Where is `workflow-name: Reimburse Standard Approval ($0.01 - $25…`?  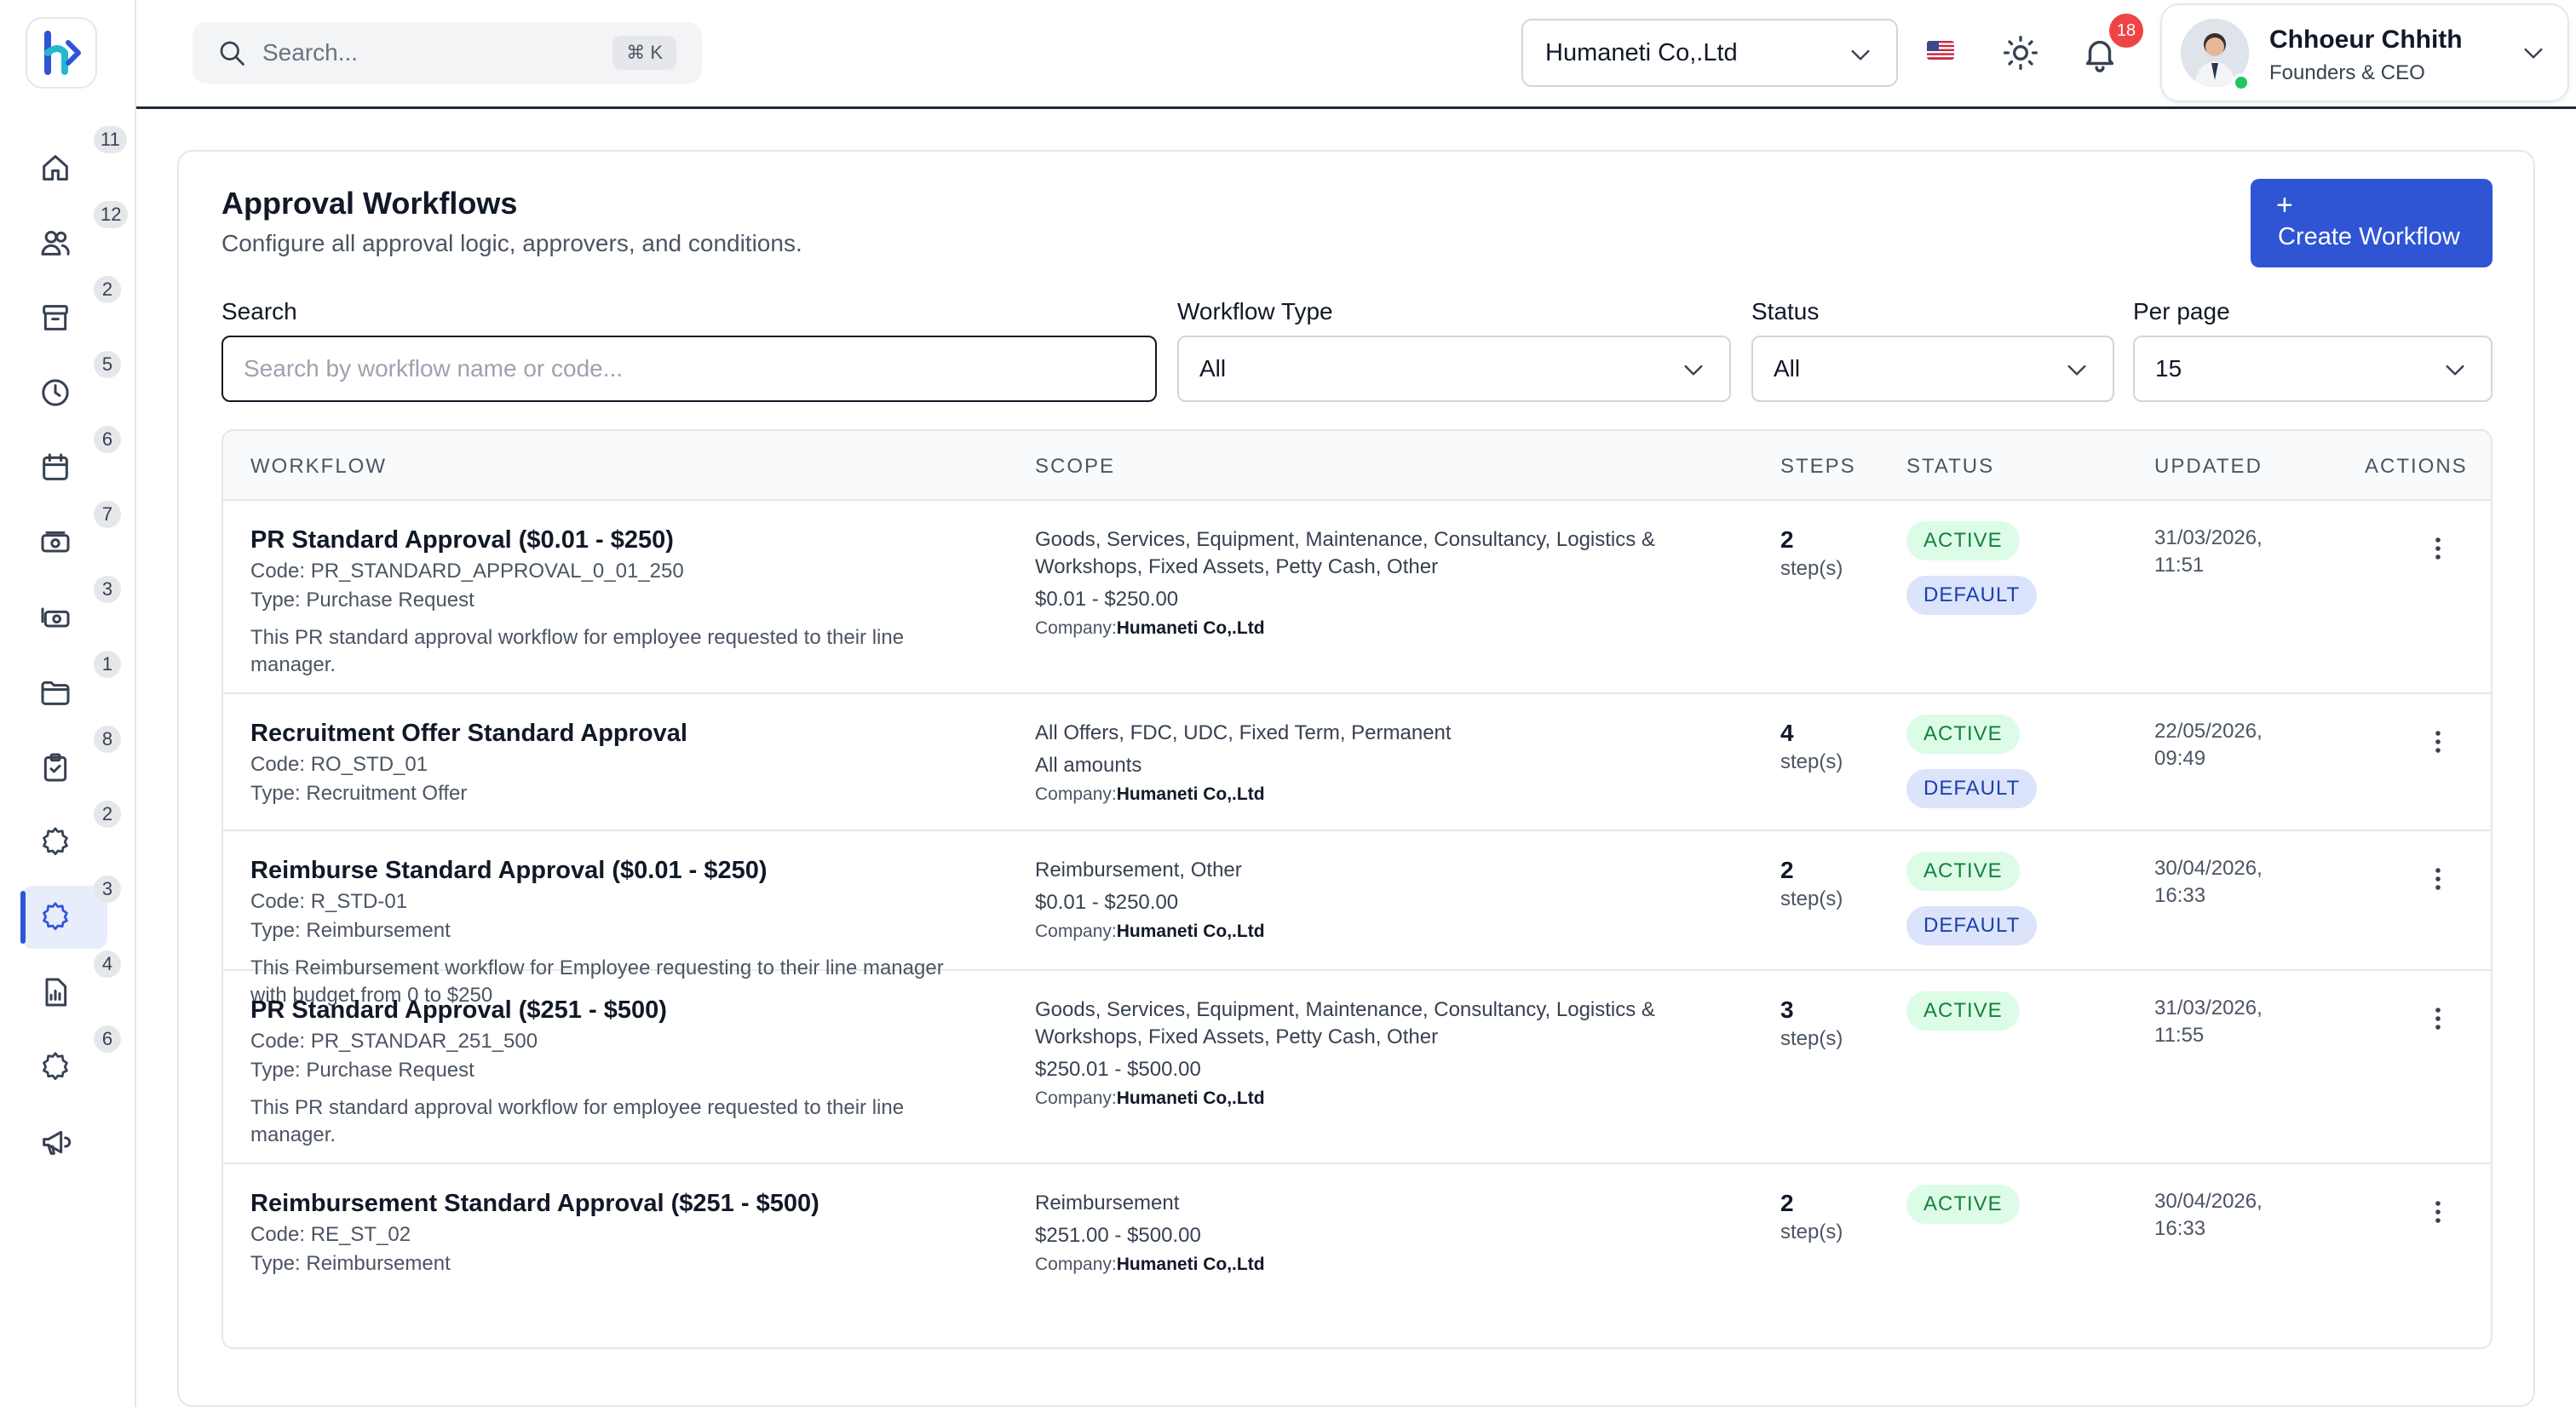 workflow-name: Reimburse Standard Approval ($0.01 - $25… is located at coordinates (509, 870).